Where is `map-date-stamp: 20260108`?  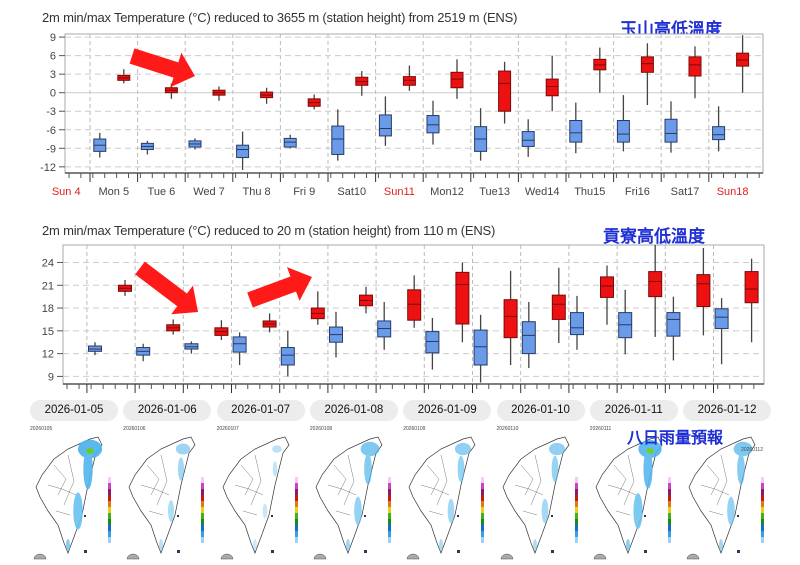 map-date-stamp: 20260108 is located at coordinates (321, 429).